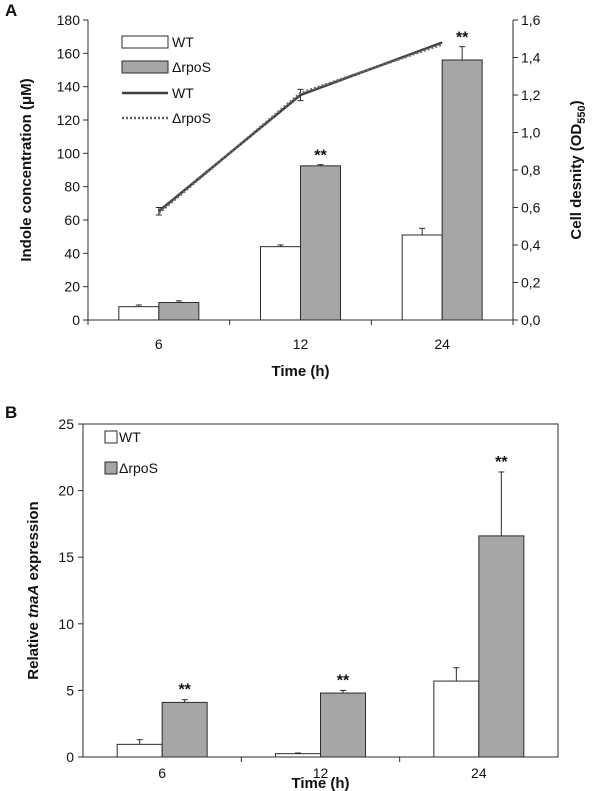  Describe the element at coordinates (11, 412) in the screenshot. I see `panel-letter-b: B` at that location.